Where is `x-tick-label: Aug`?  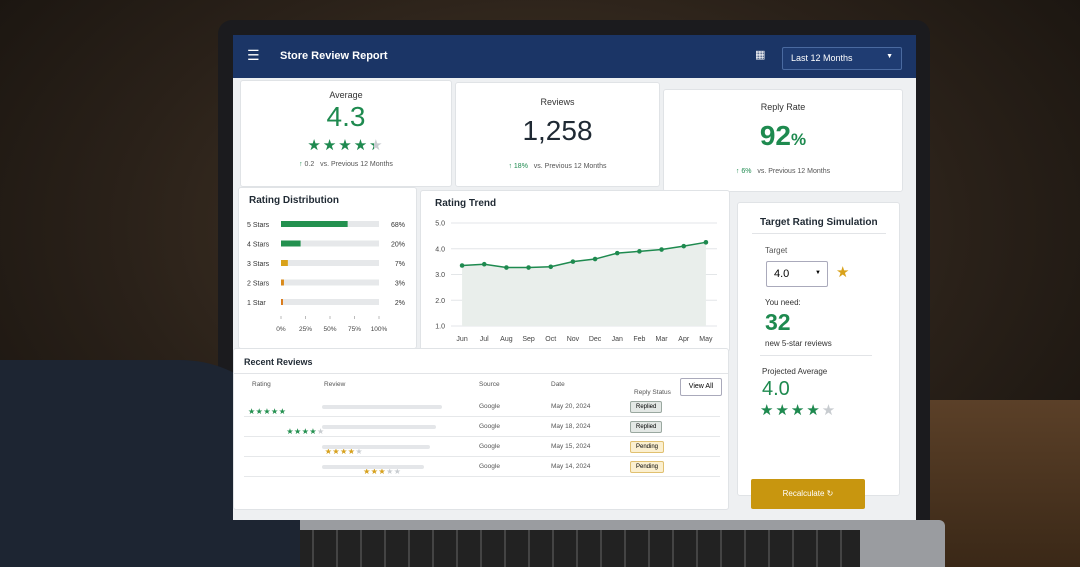
x-tick-label: Aug is located at coordinates (506, 339).